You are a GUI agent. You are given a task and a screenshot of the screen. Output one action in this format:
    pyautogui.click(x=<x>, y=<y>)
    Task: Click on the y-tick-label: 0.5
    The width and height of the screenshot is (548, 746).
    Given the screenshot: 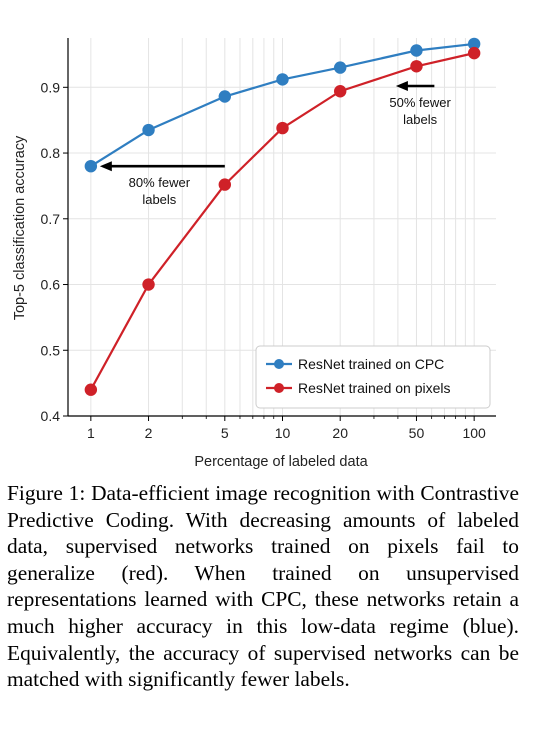 What is the action you would take?
    pyautogui.click(x=51, y=350)
    